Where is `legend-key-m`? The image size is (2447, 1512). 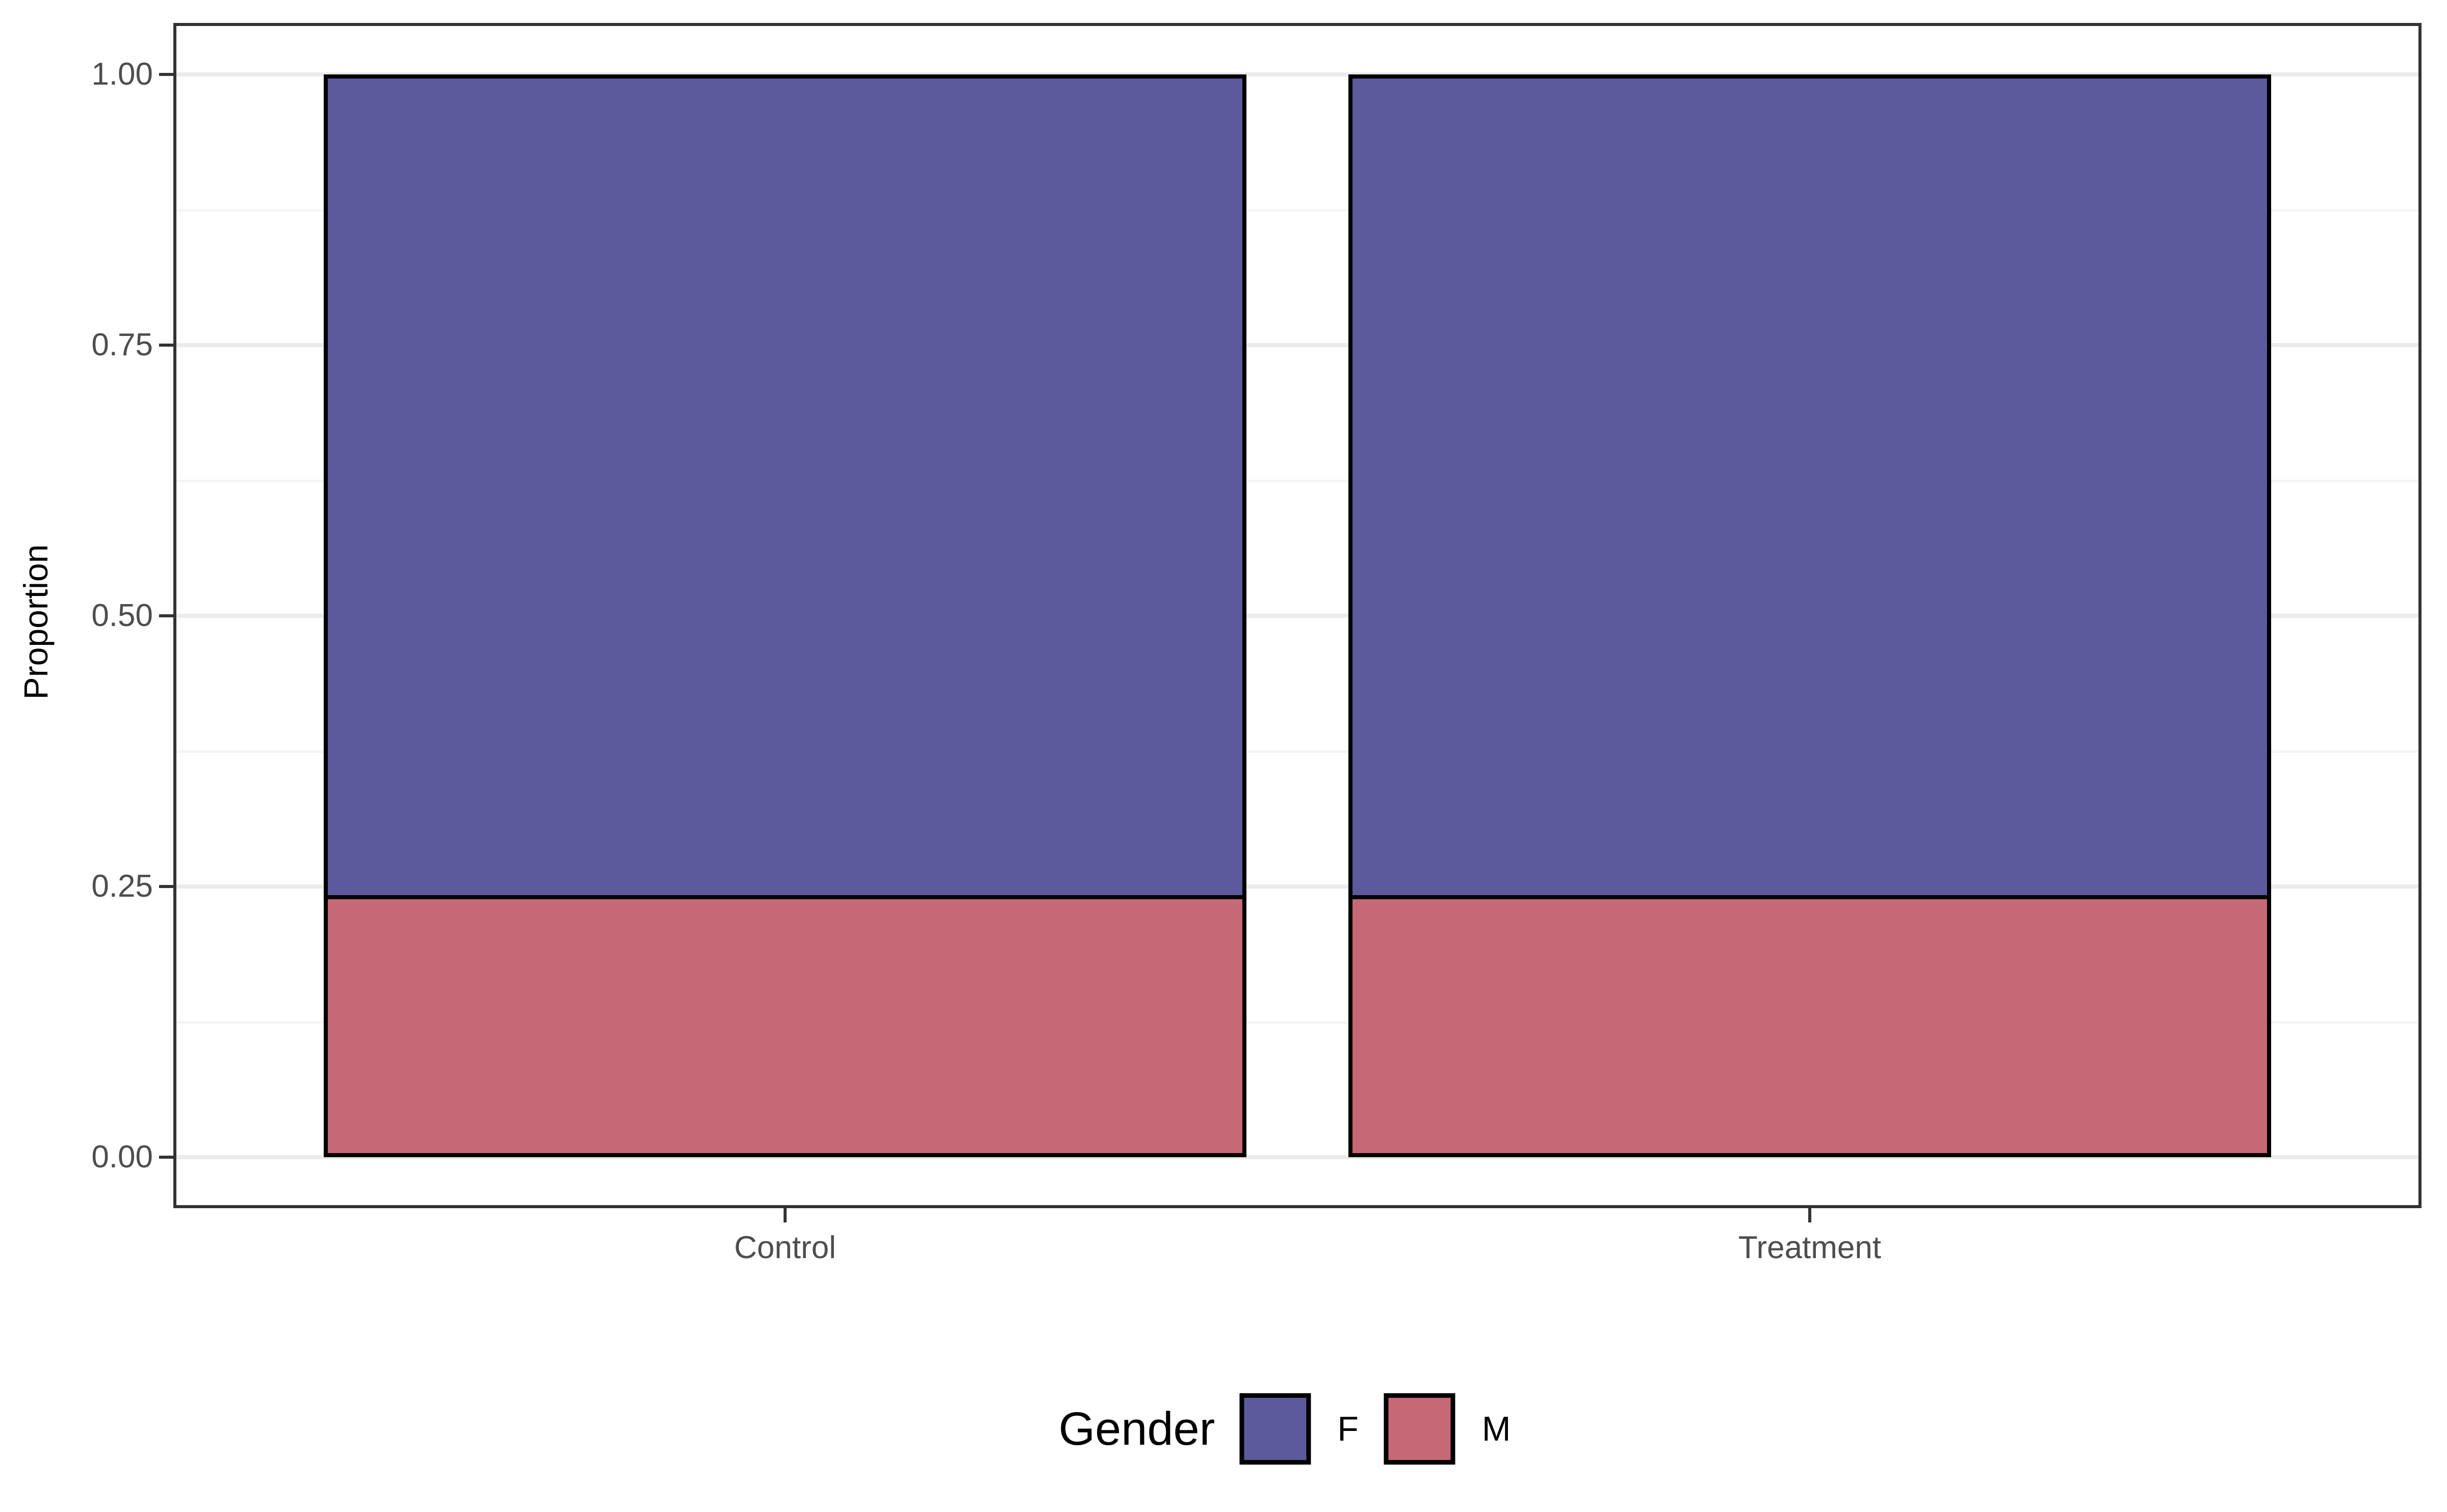 legend-key-m is located at coordinates (1419, 1429).